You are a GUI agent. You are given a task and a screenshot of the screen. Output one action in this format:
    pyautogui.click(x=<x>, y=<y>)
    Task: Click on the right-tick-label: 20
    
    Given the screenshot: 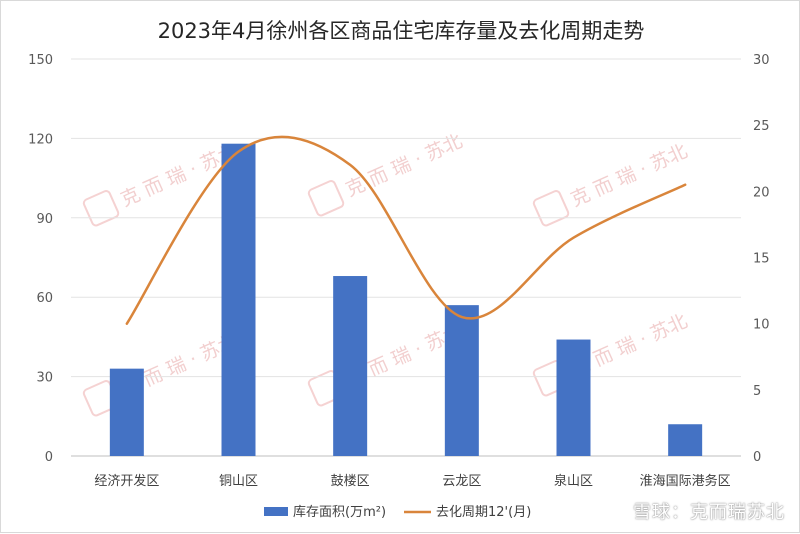 What is the action you would take?
    pyautogui.click(x=761, y=192)
    